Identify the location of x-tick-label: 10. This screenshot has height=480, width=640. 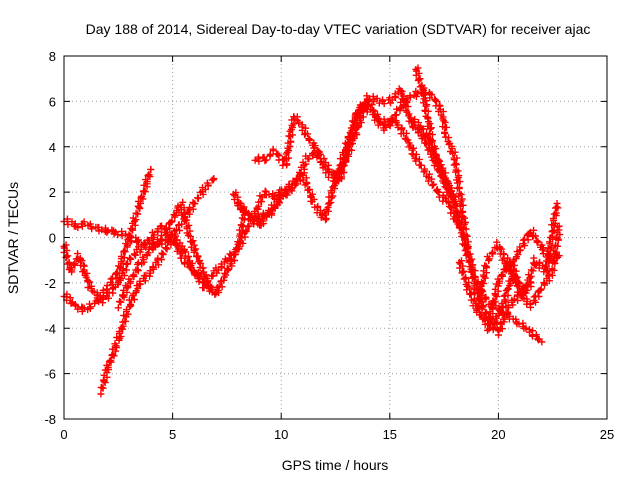
(281, 434).